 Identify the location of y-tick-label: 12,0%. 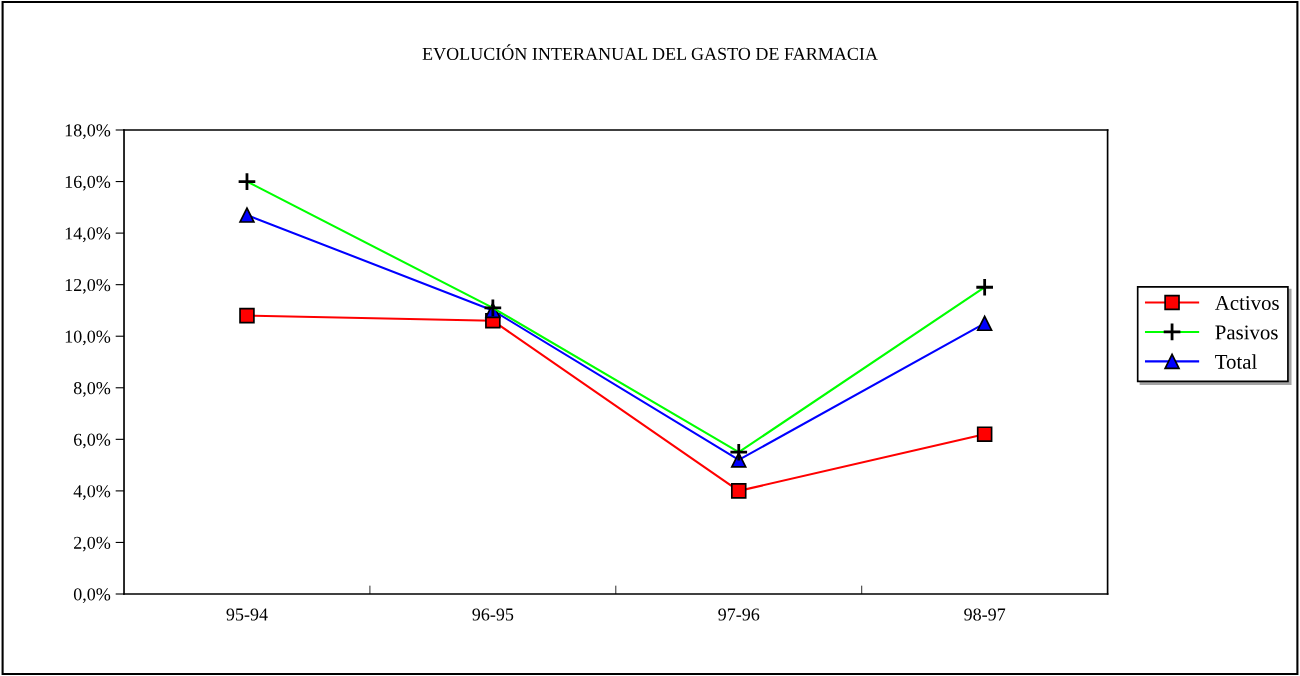
(88, 286).